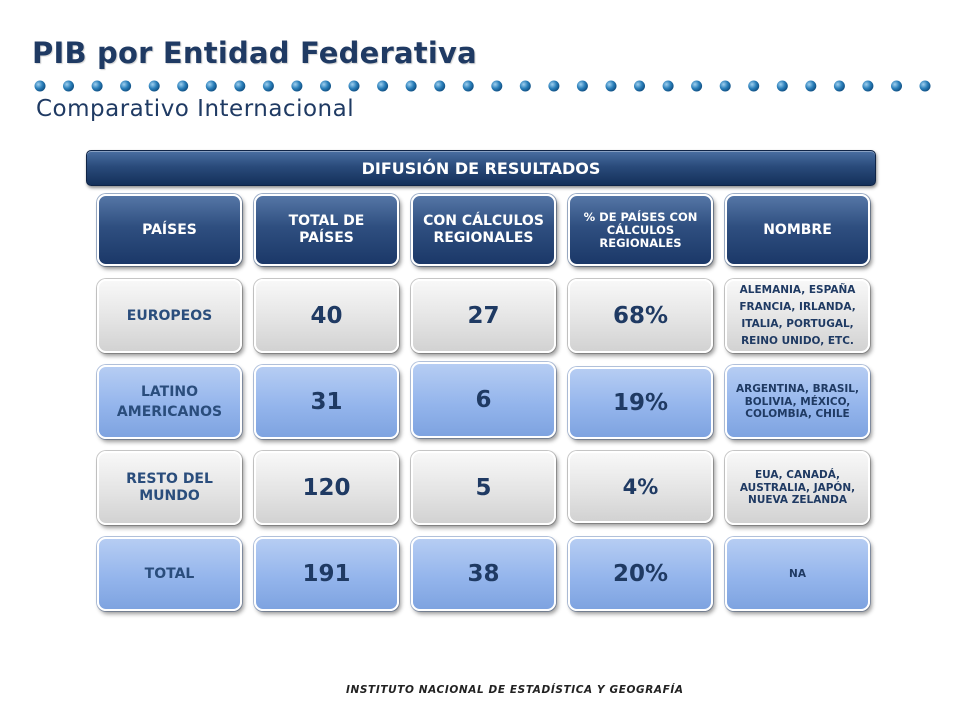 This screenshot has width=960, height=720. I want to click on row-europeos-regionales: 27, so click(483, 316).